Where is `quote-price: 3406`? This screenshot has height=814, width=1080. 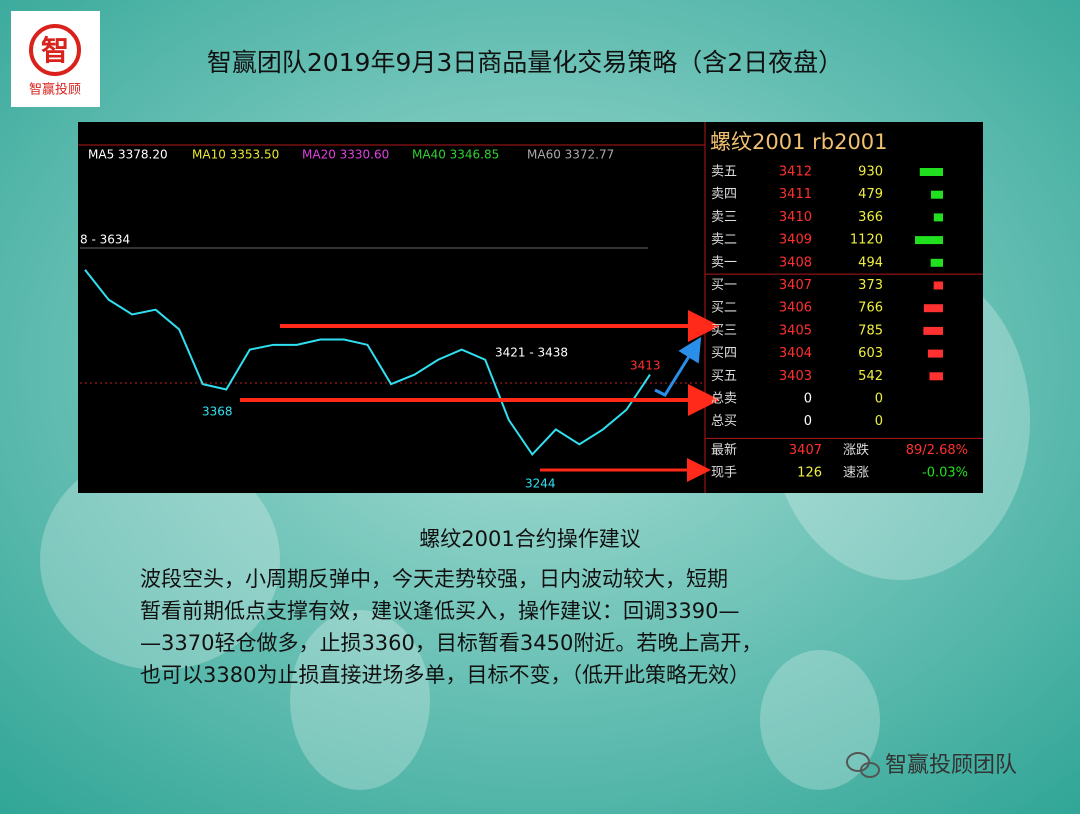
quote-price: 3406 is located at coordinates (795, 308).